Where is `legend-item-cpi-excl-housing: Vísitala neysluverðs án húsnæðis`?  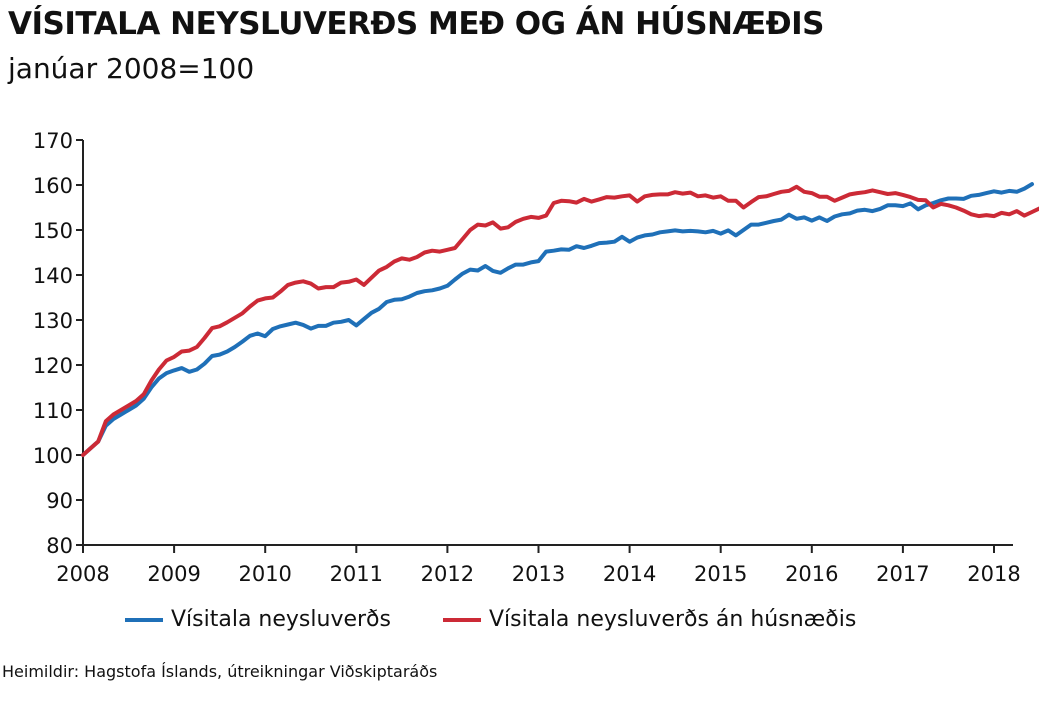 legend-item-cpi-excl-housing: Vísitala neysluverðs án húsnæðis is located at coordinates (649, 619).